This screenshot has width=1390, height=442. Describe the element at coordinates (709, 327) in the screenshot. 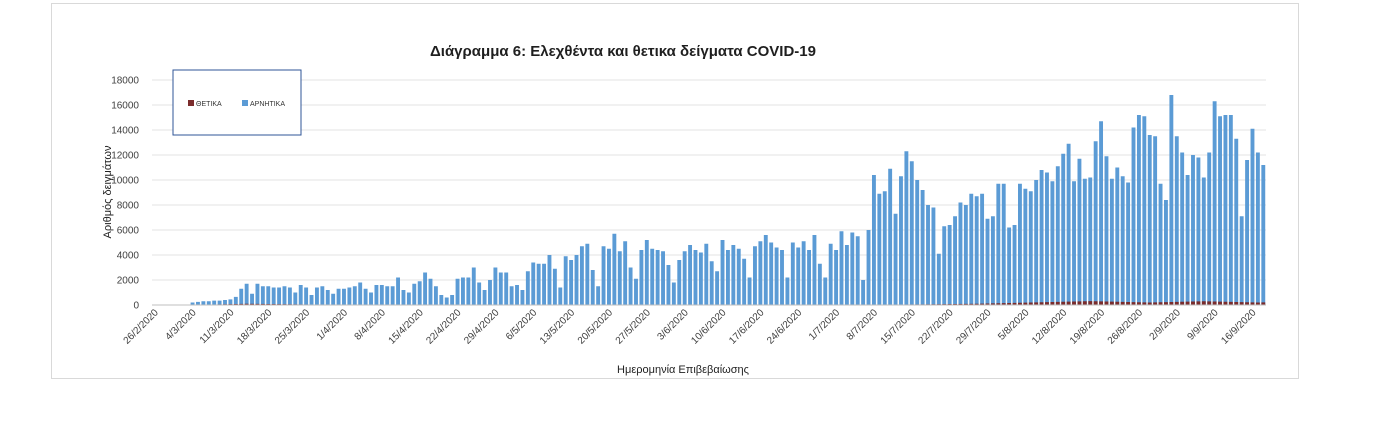

I see `x-tick-label: 10/6/2020` at that location.